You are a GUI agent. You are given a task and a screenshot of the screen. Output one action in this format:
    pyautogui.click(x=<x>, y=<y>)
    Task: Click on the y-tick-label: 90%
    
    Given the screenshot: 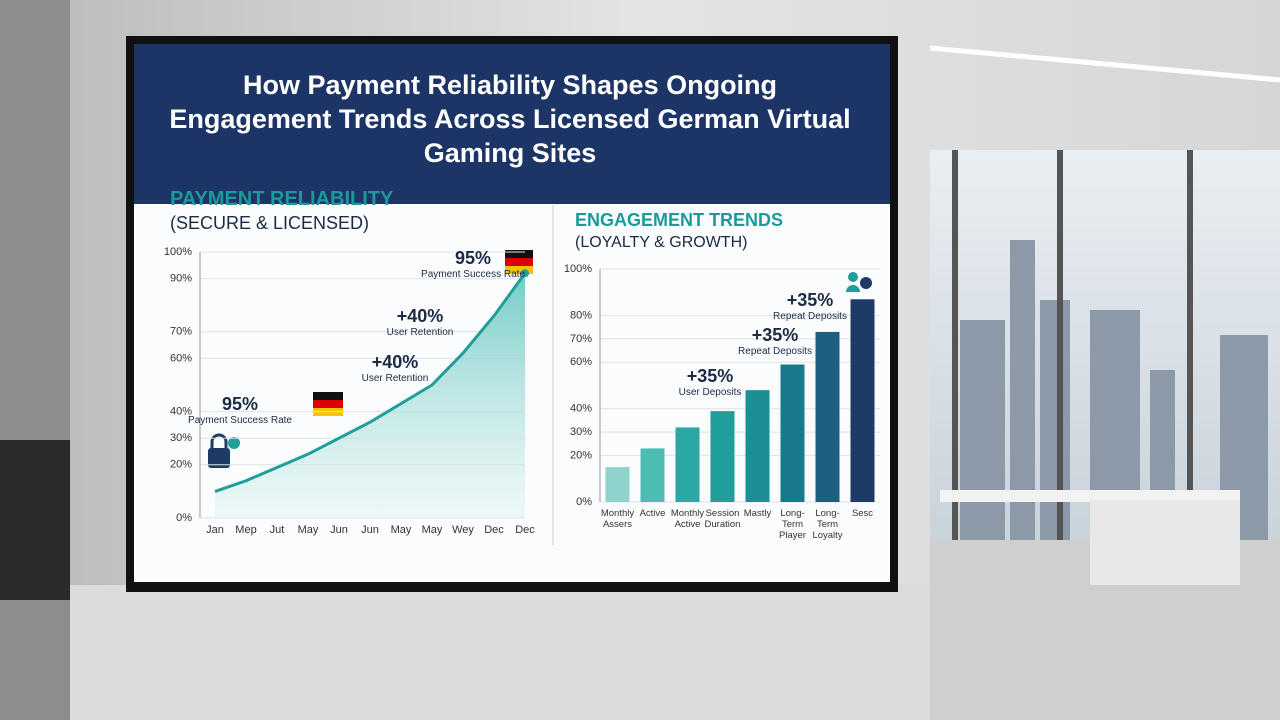 What is the action you would take?
    pyautogui.click(x=181, y=279)
    